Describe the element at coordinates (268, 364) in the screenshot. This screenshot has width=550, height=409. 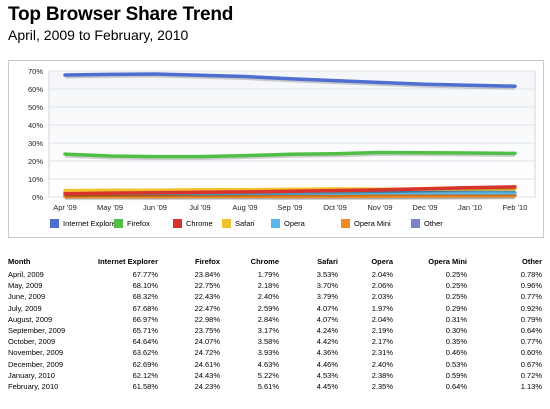
I see `share-cell: 4.63%` at that location.